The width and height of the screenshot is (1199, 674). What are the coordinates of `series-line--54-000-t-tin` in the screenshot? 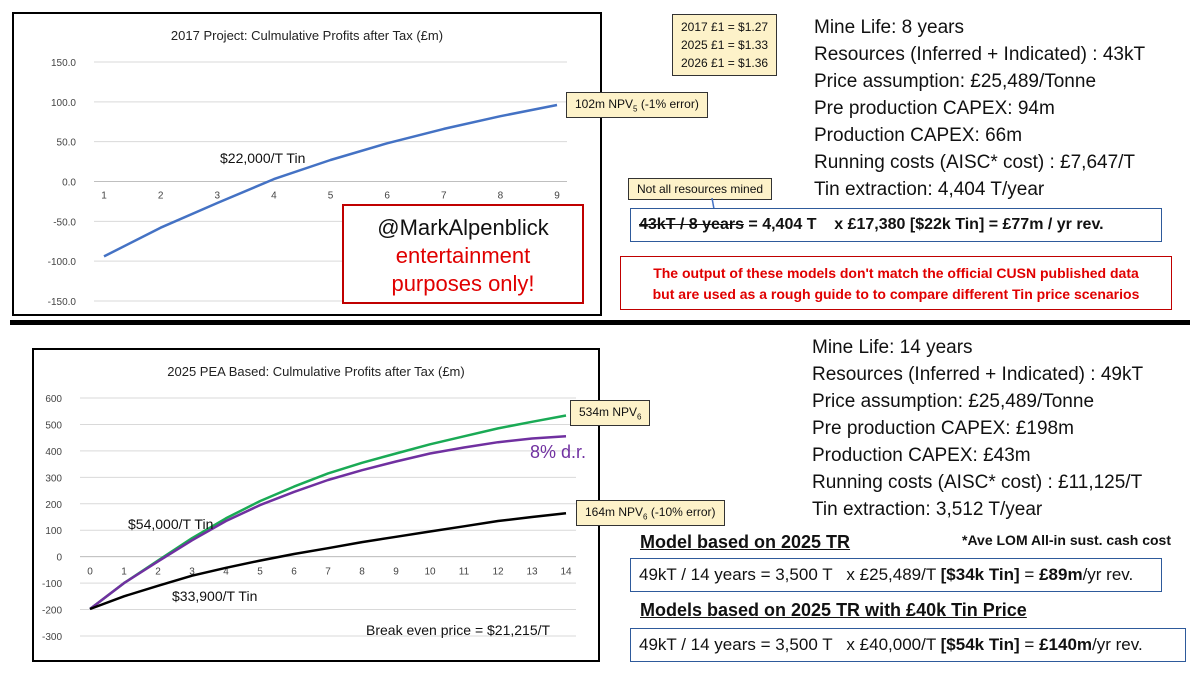 It's located at (328, 512).